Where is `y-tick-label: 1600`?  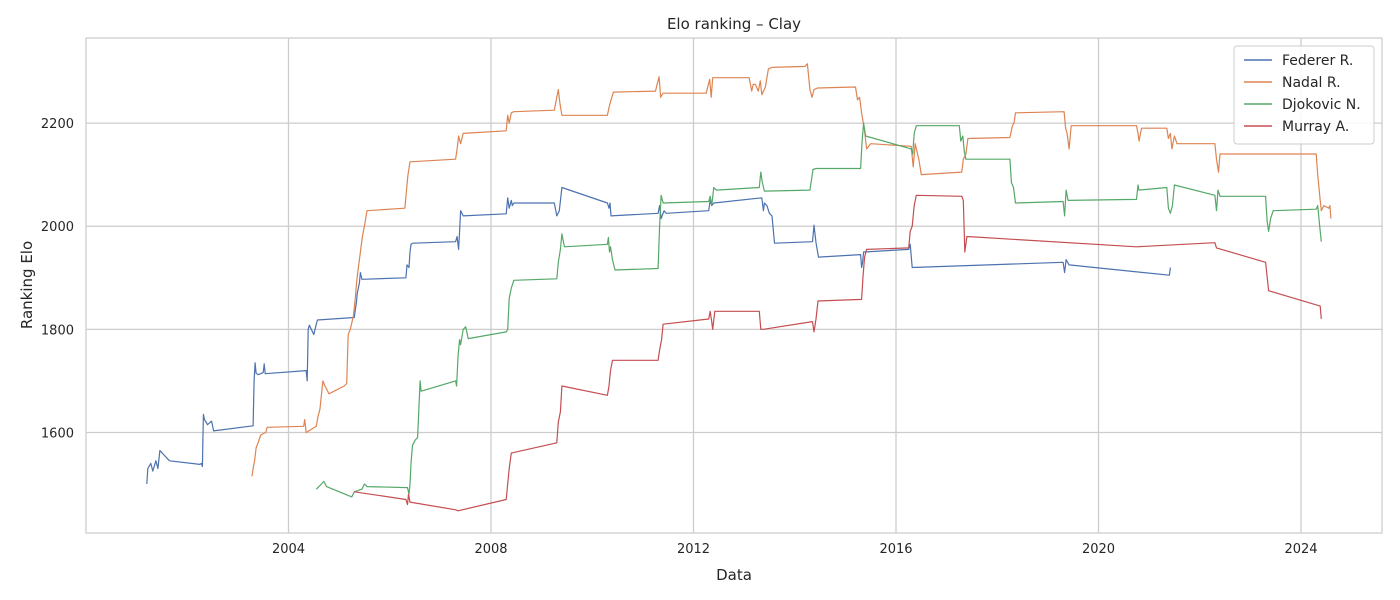 y-tick-label: 1600 is located at coordinates (57, 433).